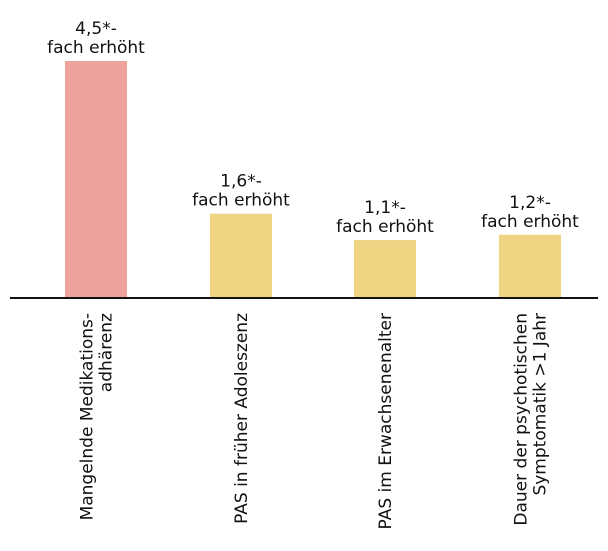 The width and height of the screenshot is (608, 551). What do you see at coordinates (385, 227) in the screenshot?
I see `data-label-3-line-2: fach erhöht` at bounding box center [385, 227].